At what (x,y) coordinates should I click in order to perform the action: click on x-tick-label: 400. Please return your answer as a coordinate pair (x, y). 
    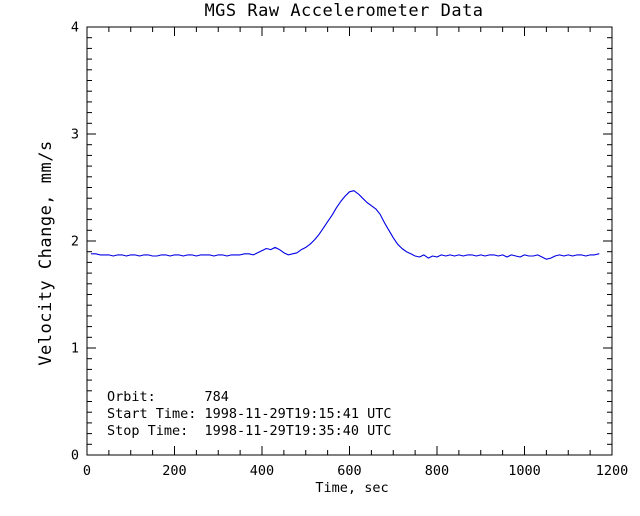
    Looking at the image, I should click on (262, 471).